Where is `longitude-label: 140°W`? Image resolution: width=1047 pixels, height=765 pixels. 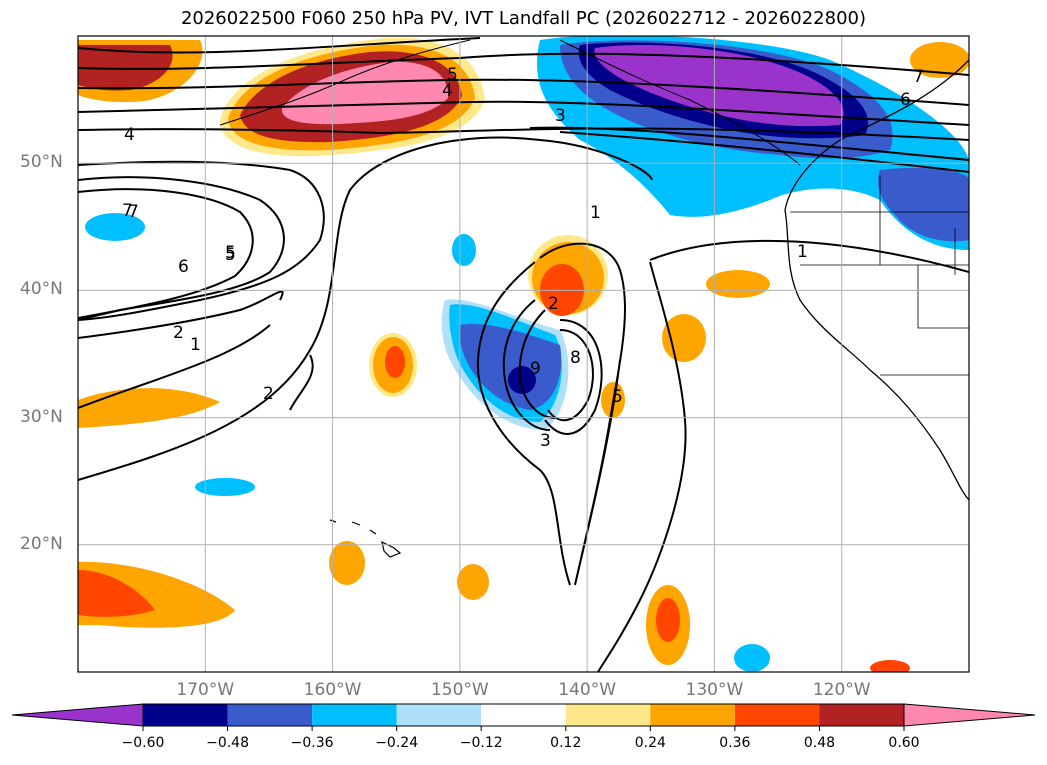
longitude-label: 140°W is located at coordinates (587, 690).